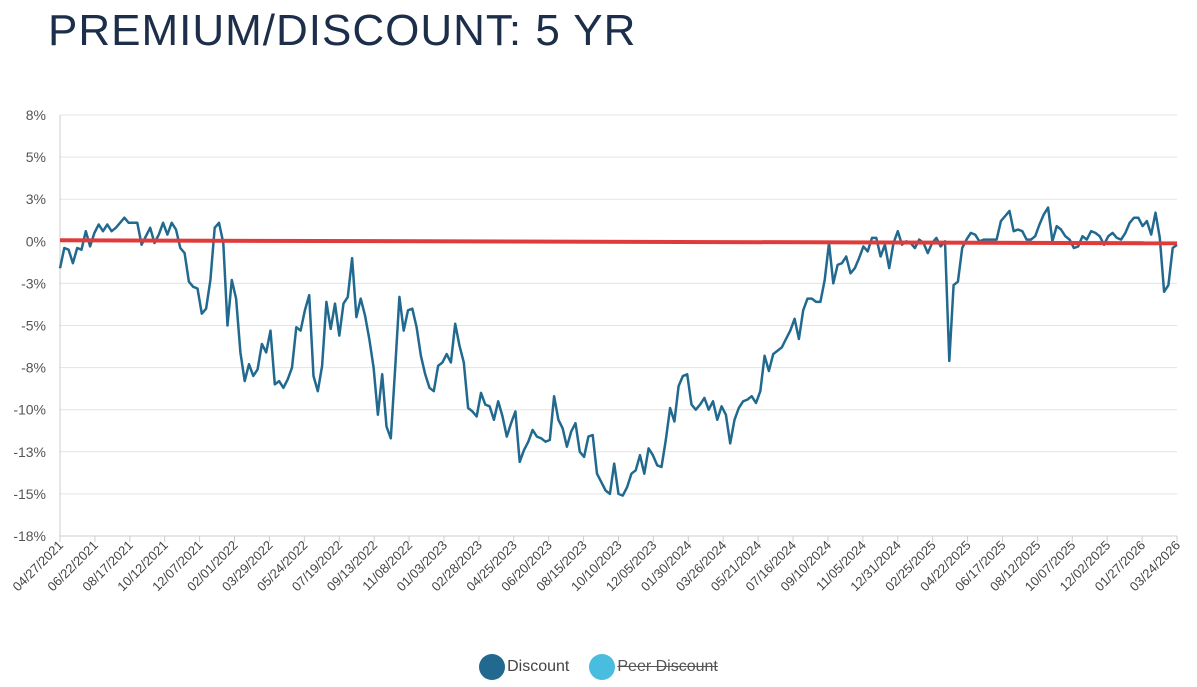 This screenshot has height=687, width=1197. What do you see at coordinates (667, 666) in the screenshot?
I see `legend-label: Peer Discount` at bounding box center [667, 666].